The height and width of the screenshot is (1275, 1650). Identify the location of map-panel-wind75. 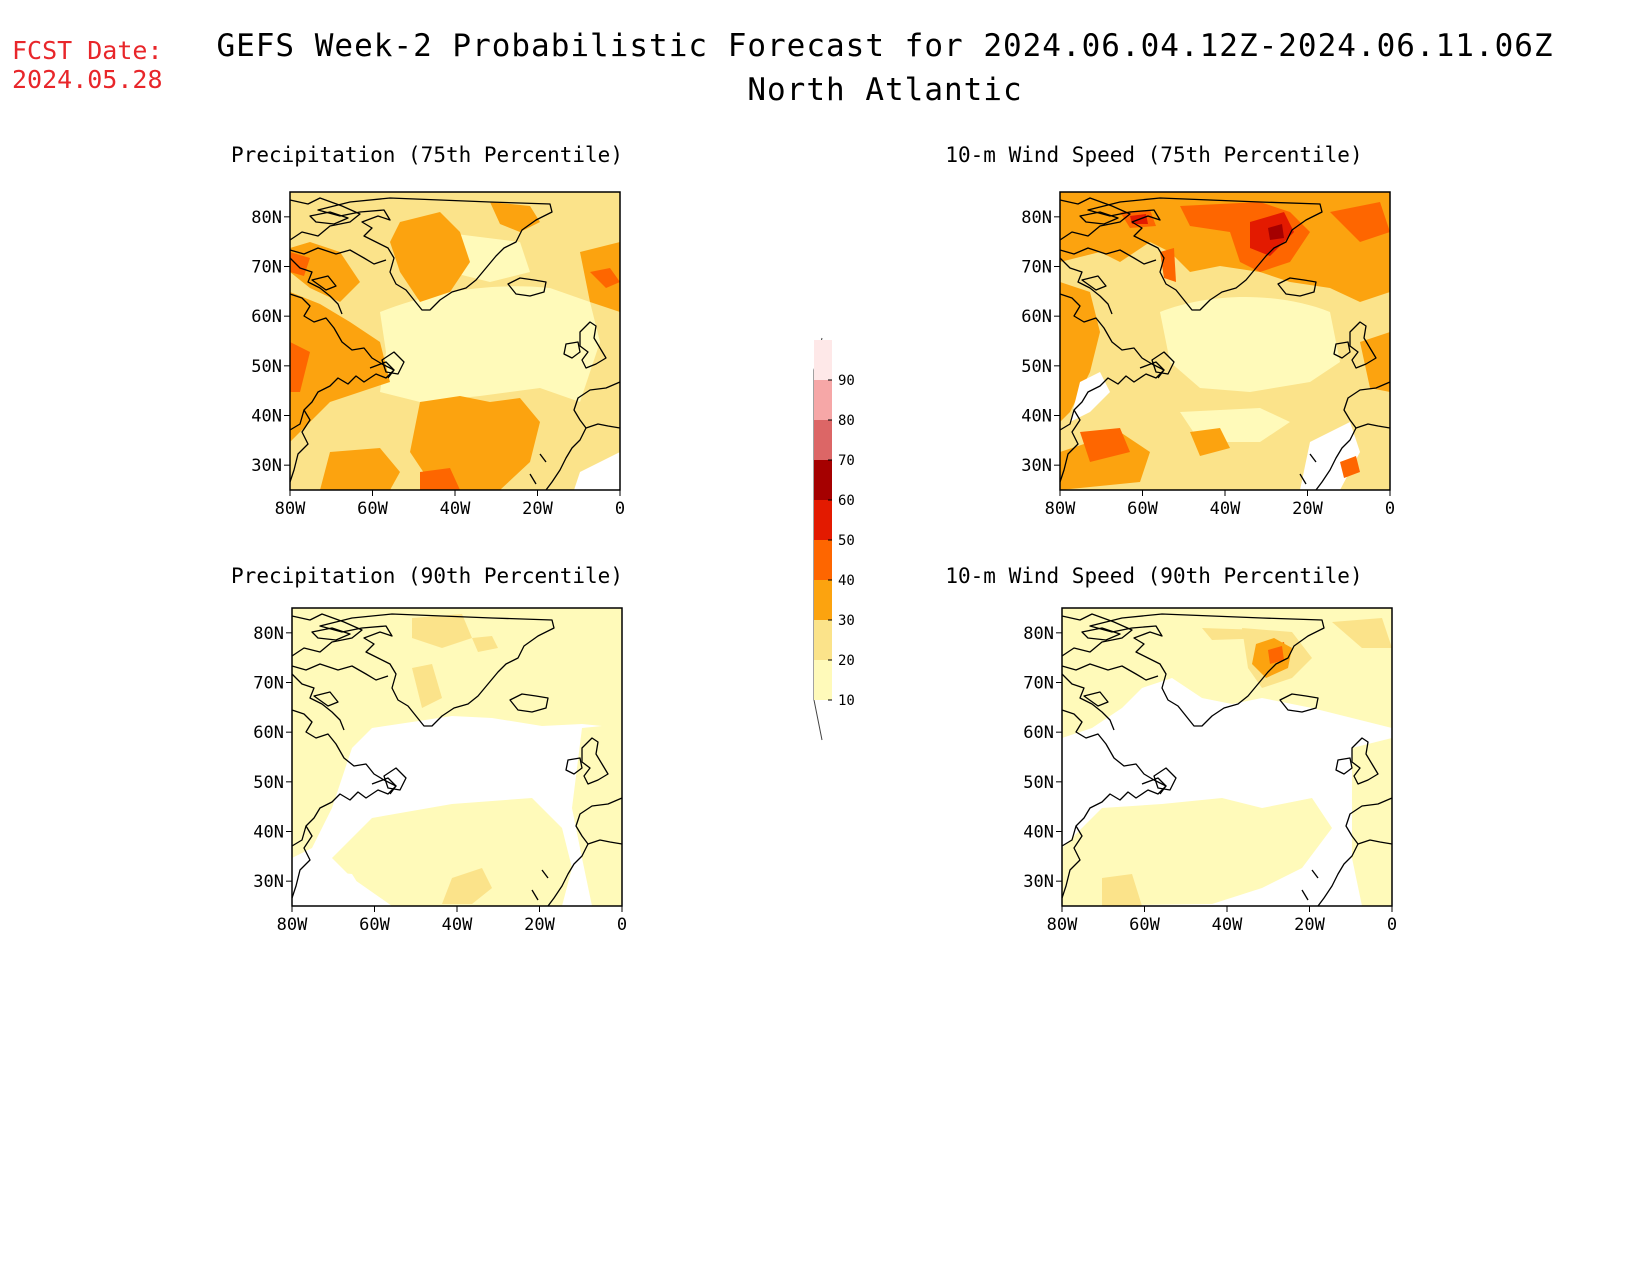
(1225, 341).